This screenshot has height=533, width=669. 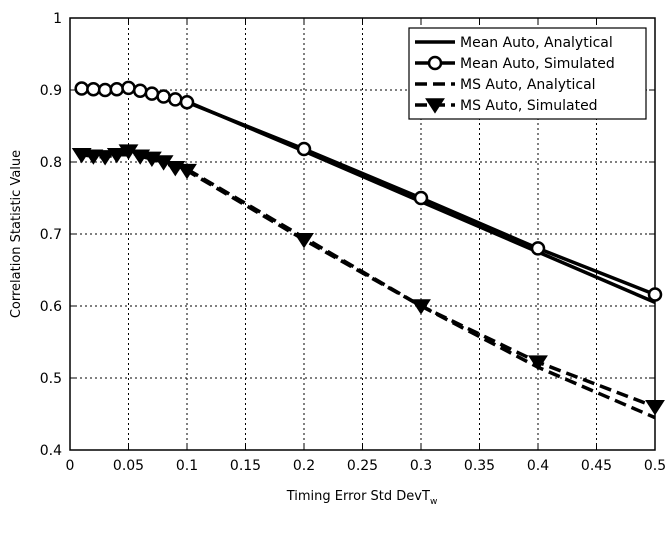 I want to click on x-tick-label: 0.3, so click(x=421, y=466).